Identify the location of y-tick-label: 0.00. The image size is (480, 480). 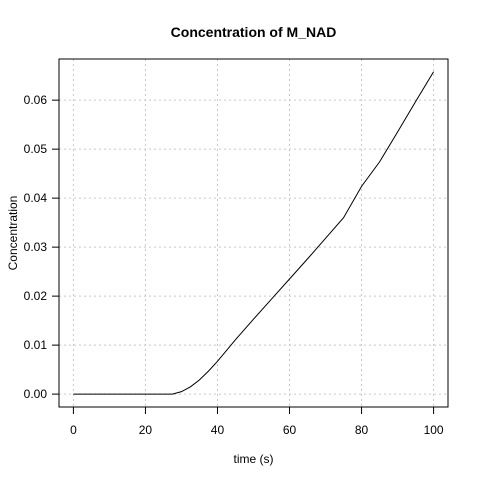
(36, 394).